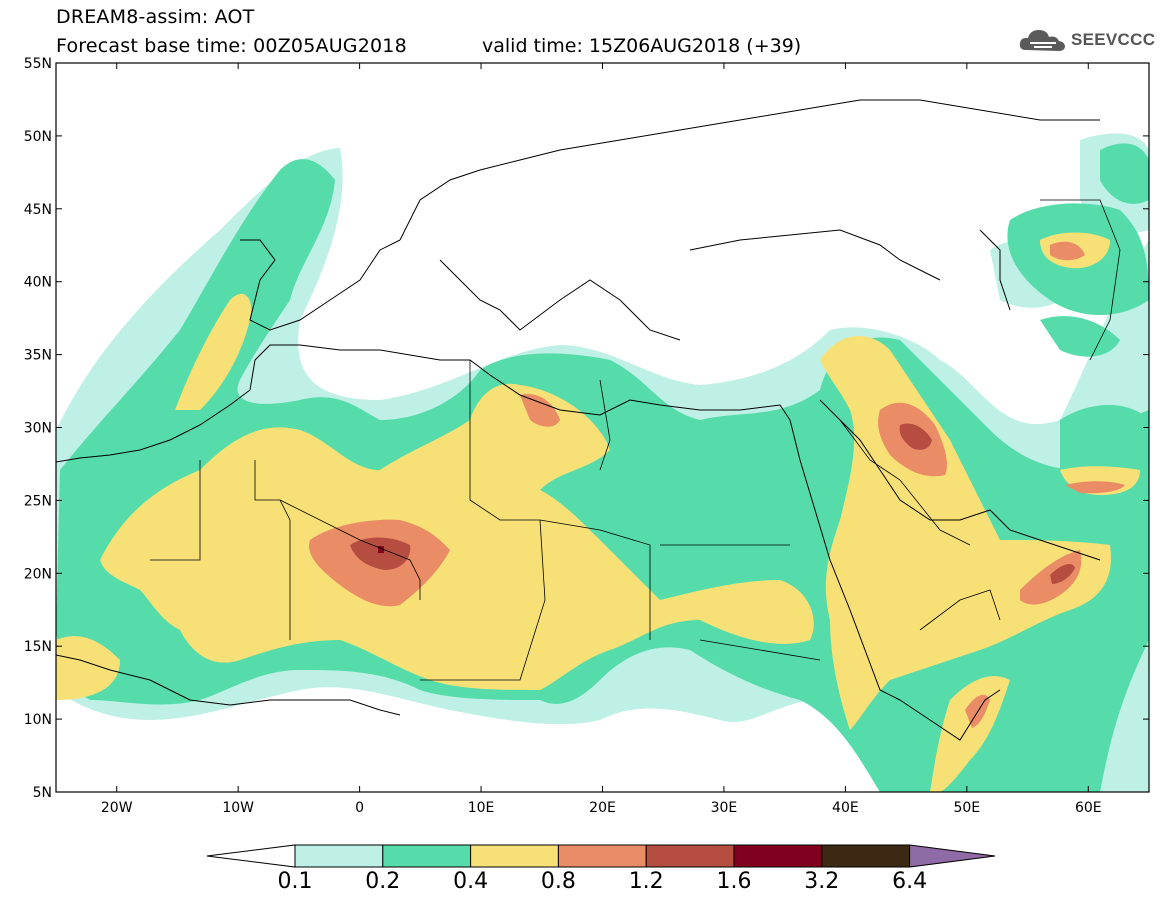 This screenshot has width=1165, height=905. Describe the element at coordinates (952, 856) in the screenshot. I see `colorbar-arrow-high` at that location.